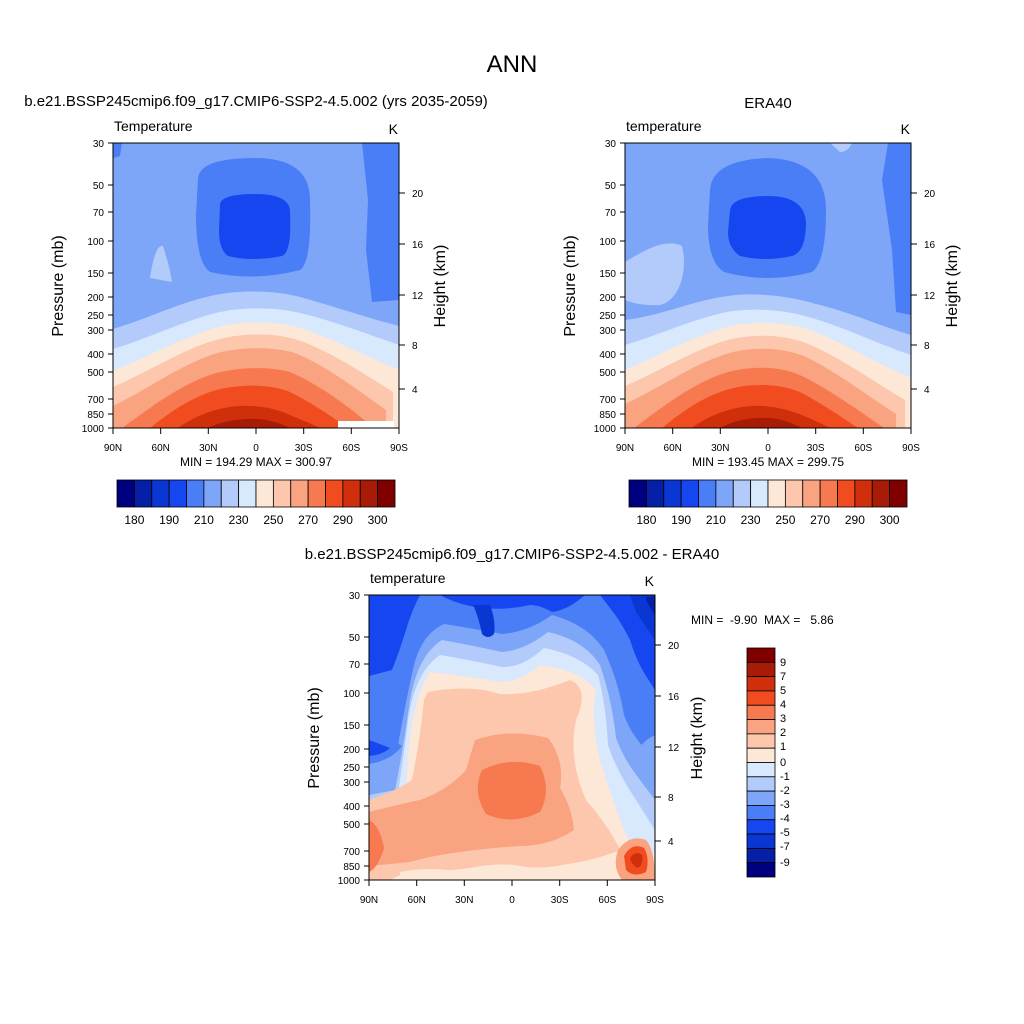 This screenshot has height=1024, width=1024. I want to click on x-tick-label: 60S, so click(607, 900).